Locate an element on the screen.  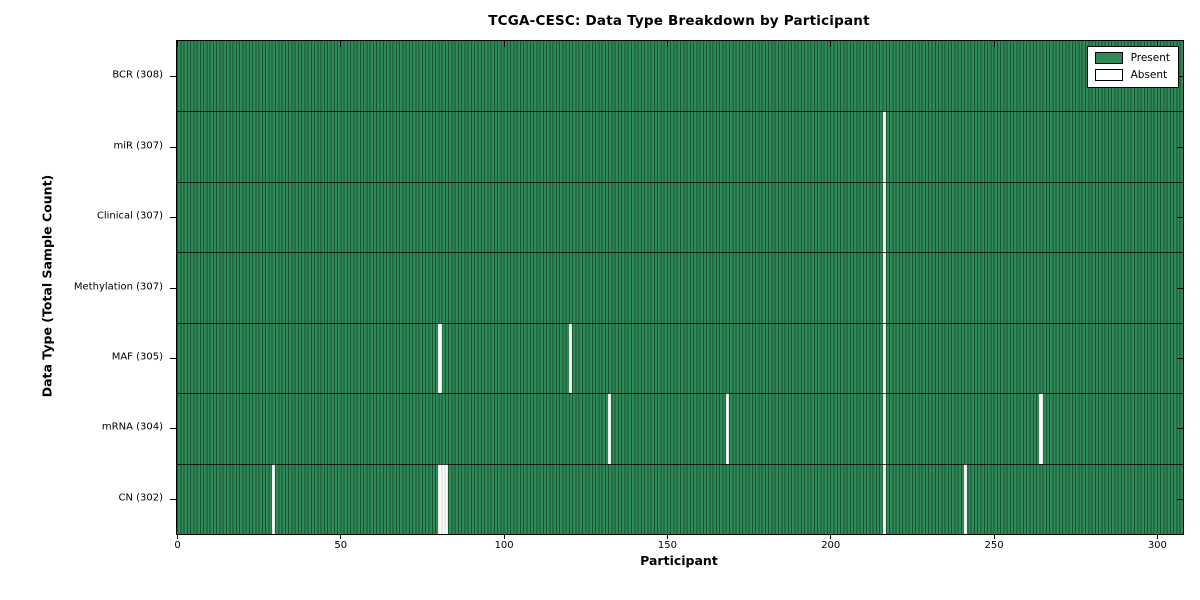
y-tick-label-methylation: Methylation (307) is located at coordinates (118, 286).